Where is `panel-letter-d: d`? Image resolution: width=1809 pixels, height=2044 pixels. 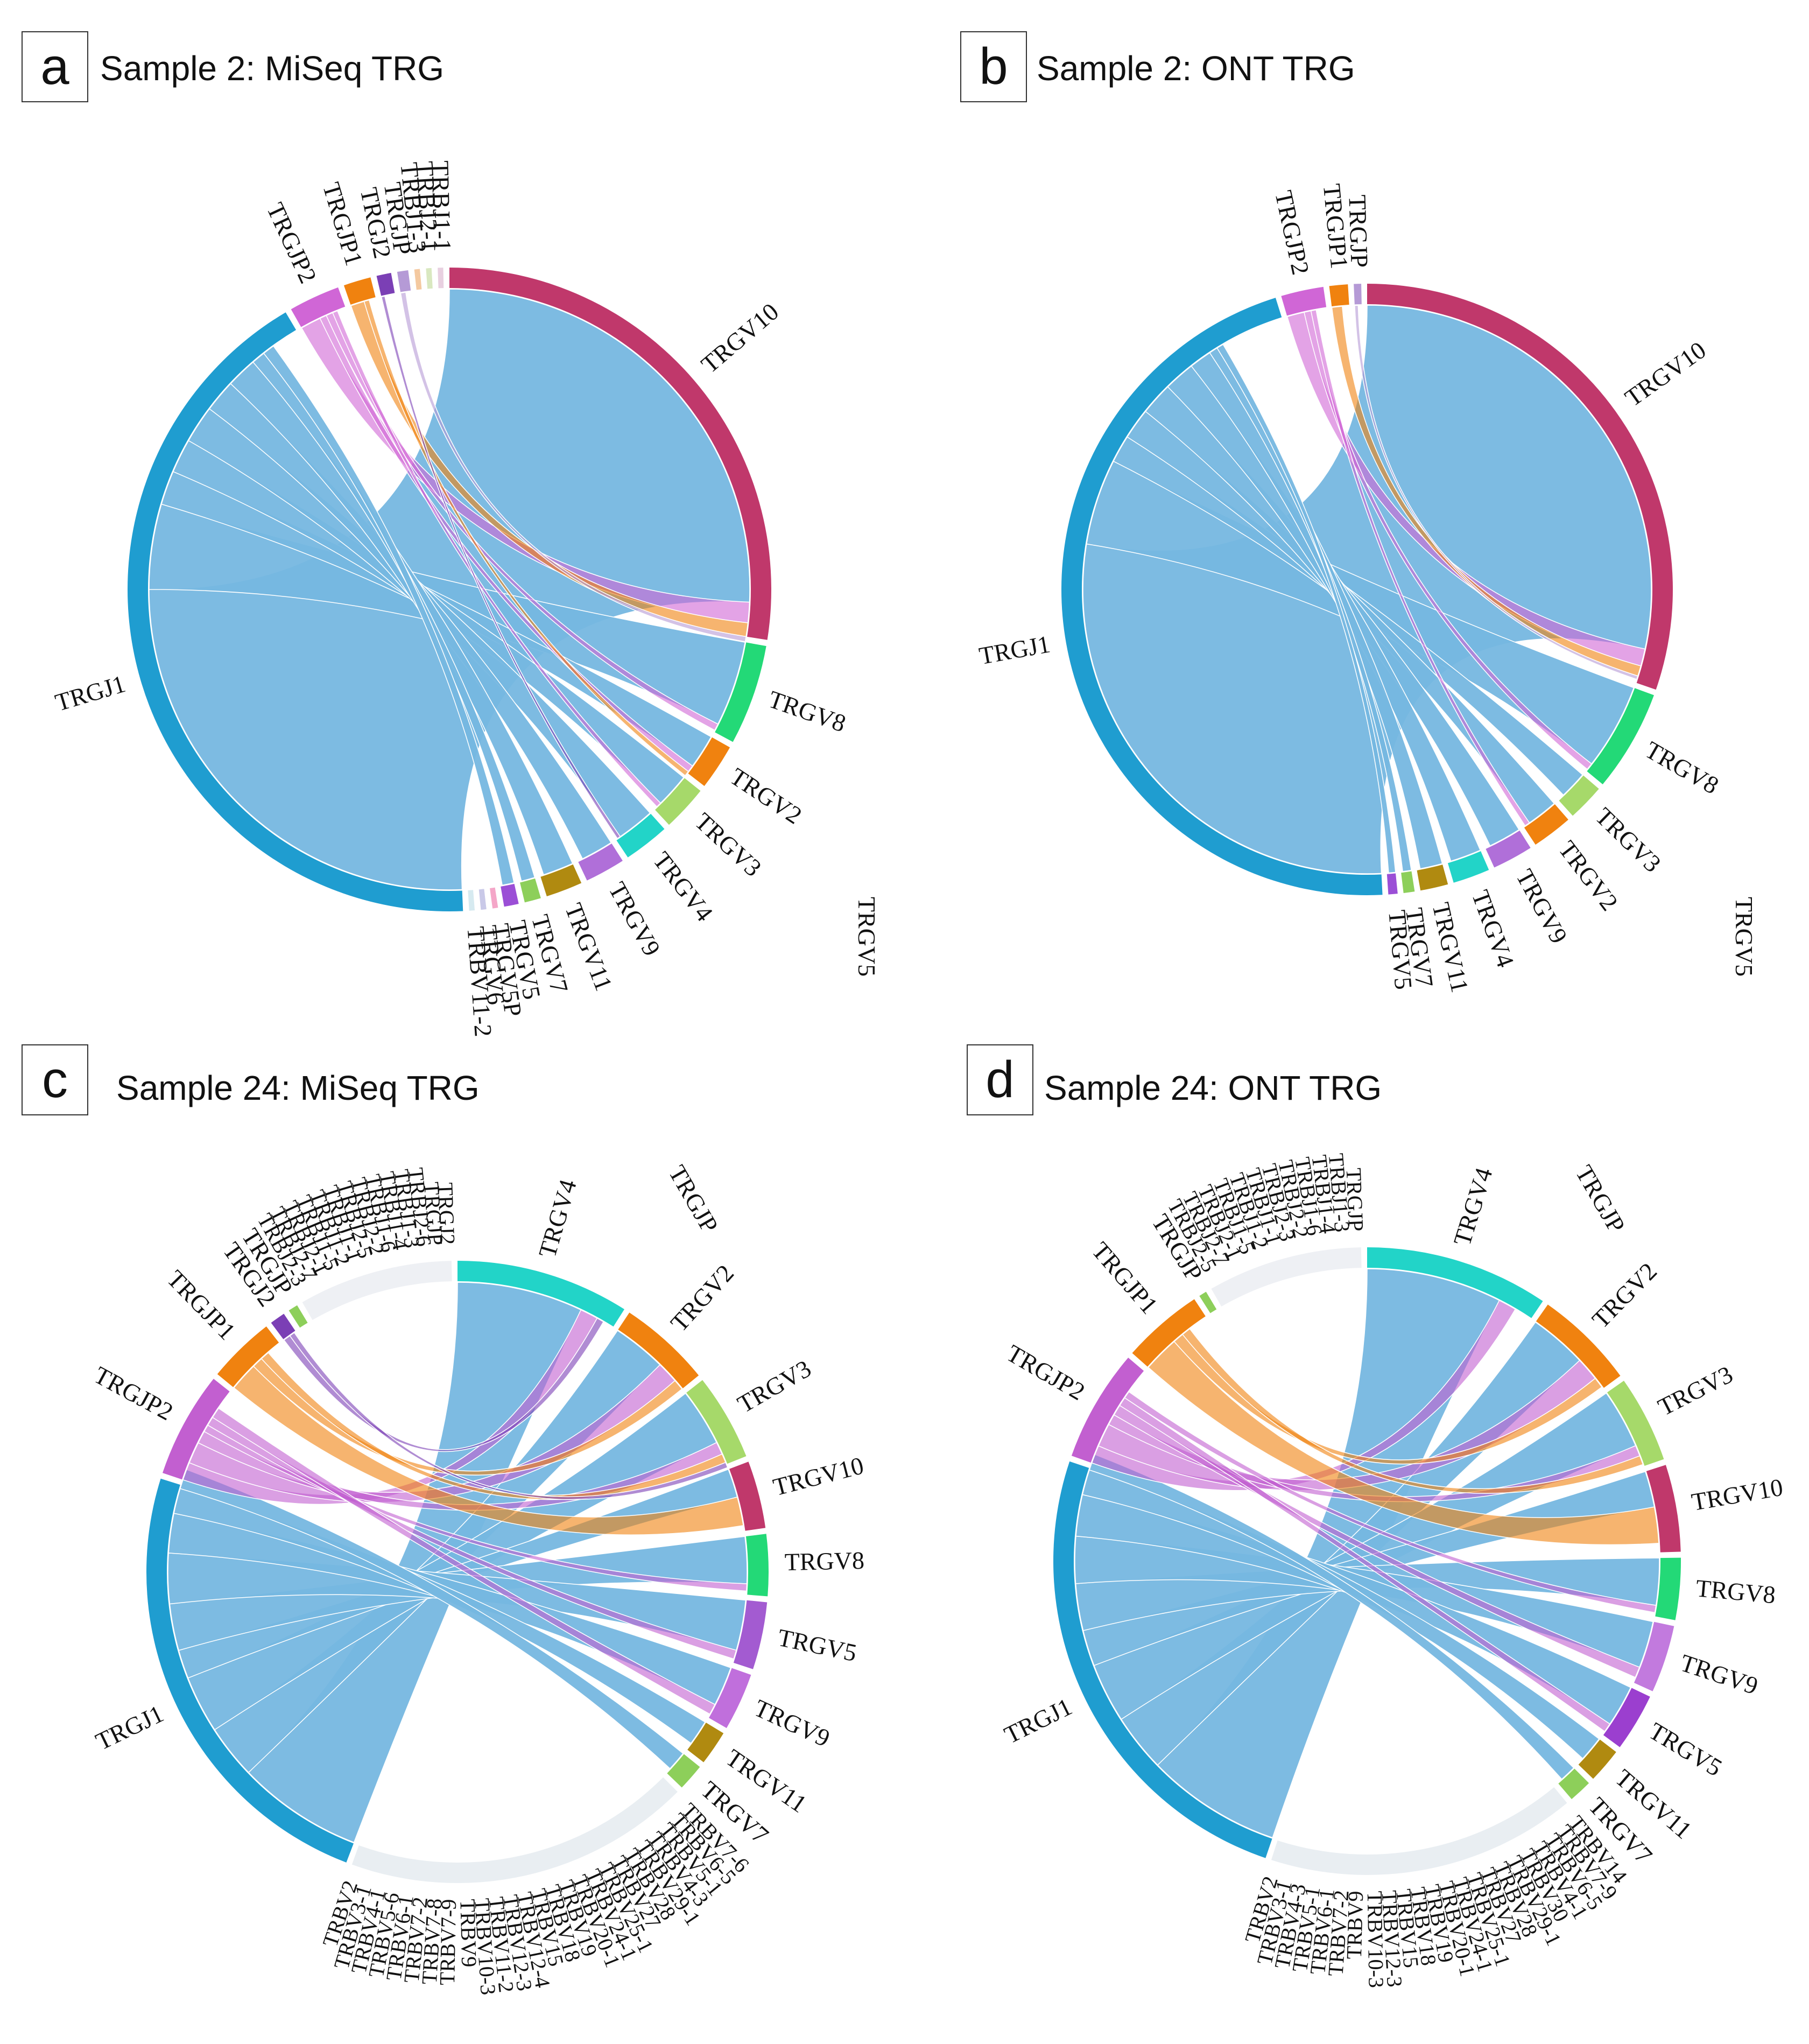
panel-letter-d: d is located at coordinates (1000, 1079).